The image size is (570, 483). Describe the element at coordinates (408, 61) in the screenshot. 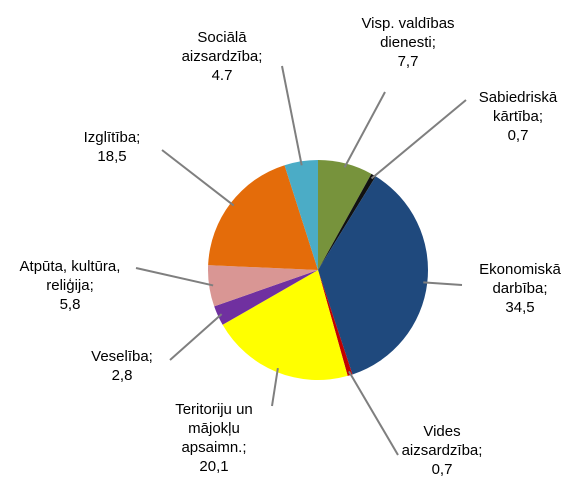

I see `value-label: 7,7` at that location.